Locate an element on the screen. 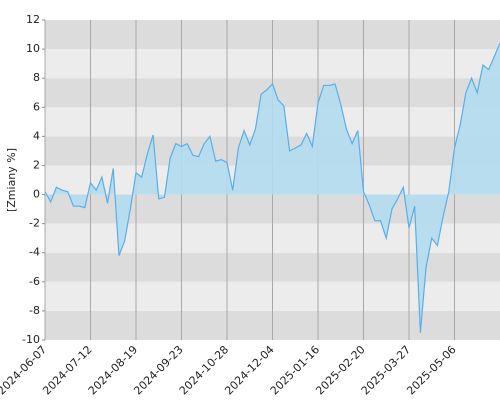 The image size is (500, 400). y-tick-label: 2 is located at coordinates (36, 164).